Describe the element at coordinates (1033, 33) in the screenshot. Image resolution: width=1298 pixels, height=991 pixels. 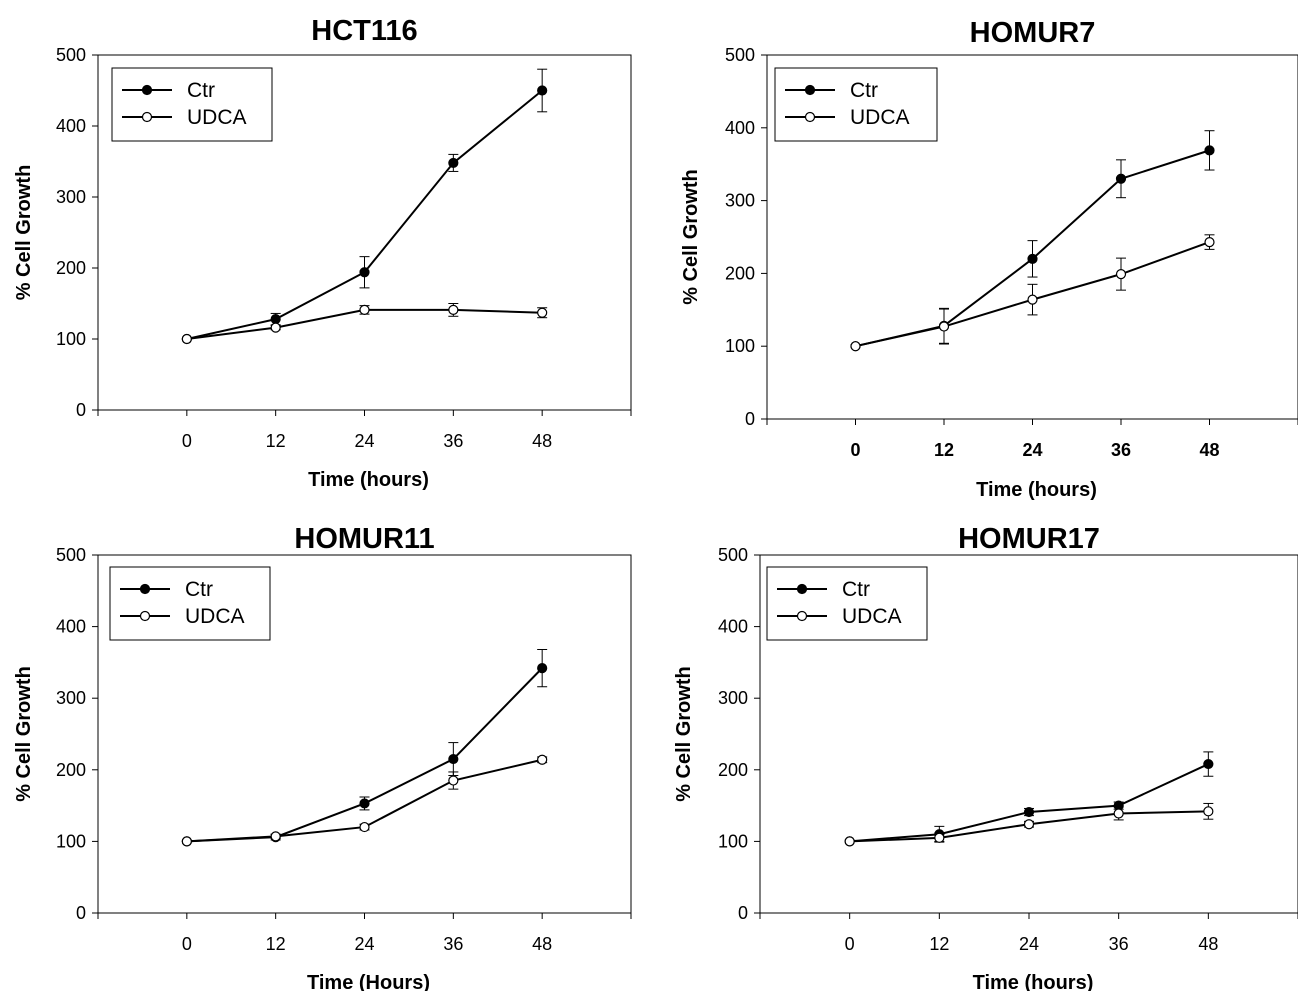
I see `chart-title: HOMUR7` at that location.